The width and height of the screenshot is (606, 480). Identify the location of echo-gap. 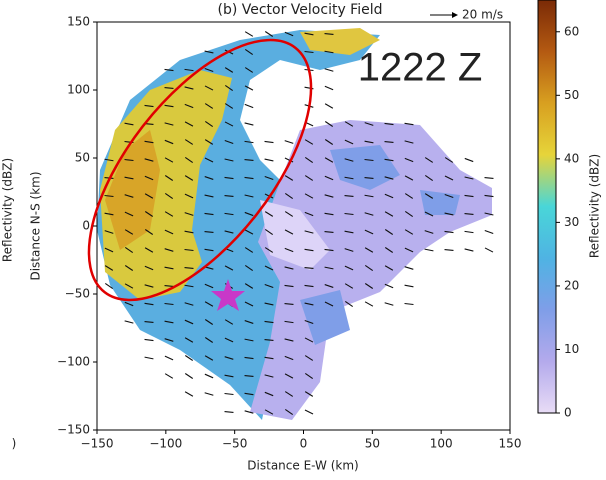
(275, 100).